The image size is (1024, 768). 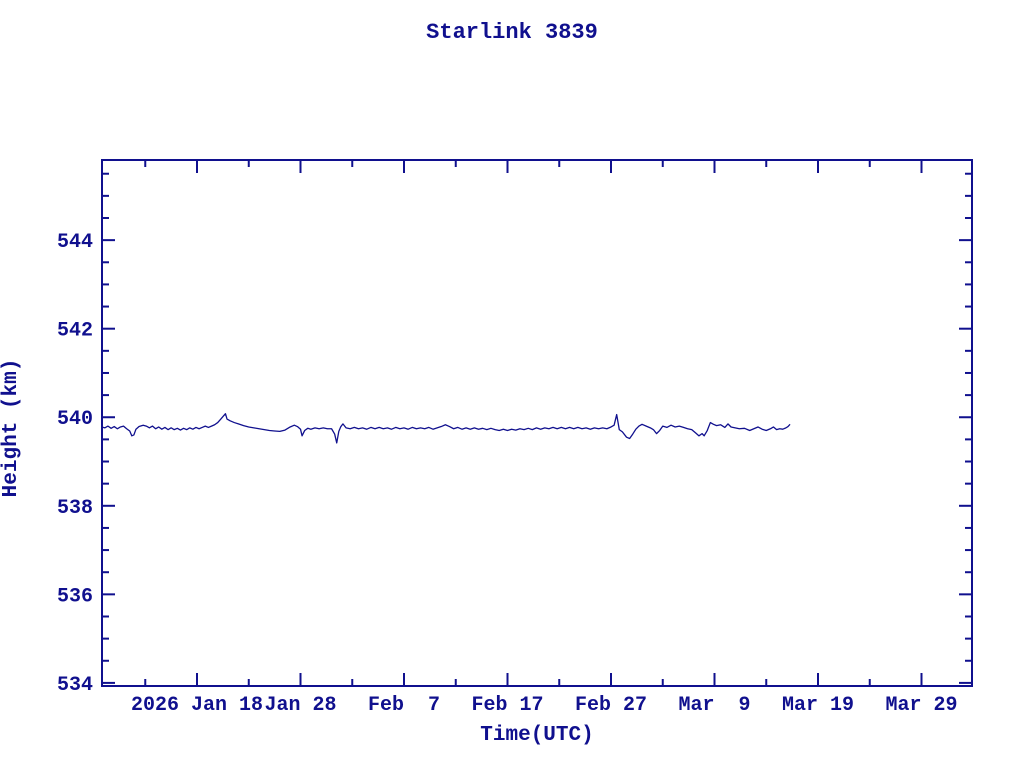 I want to click on chart-title: Starlink 3839, so click(x=512, y=32).